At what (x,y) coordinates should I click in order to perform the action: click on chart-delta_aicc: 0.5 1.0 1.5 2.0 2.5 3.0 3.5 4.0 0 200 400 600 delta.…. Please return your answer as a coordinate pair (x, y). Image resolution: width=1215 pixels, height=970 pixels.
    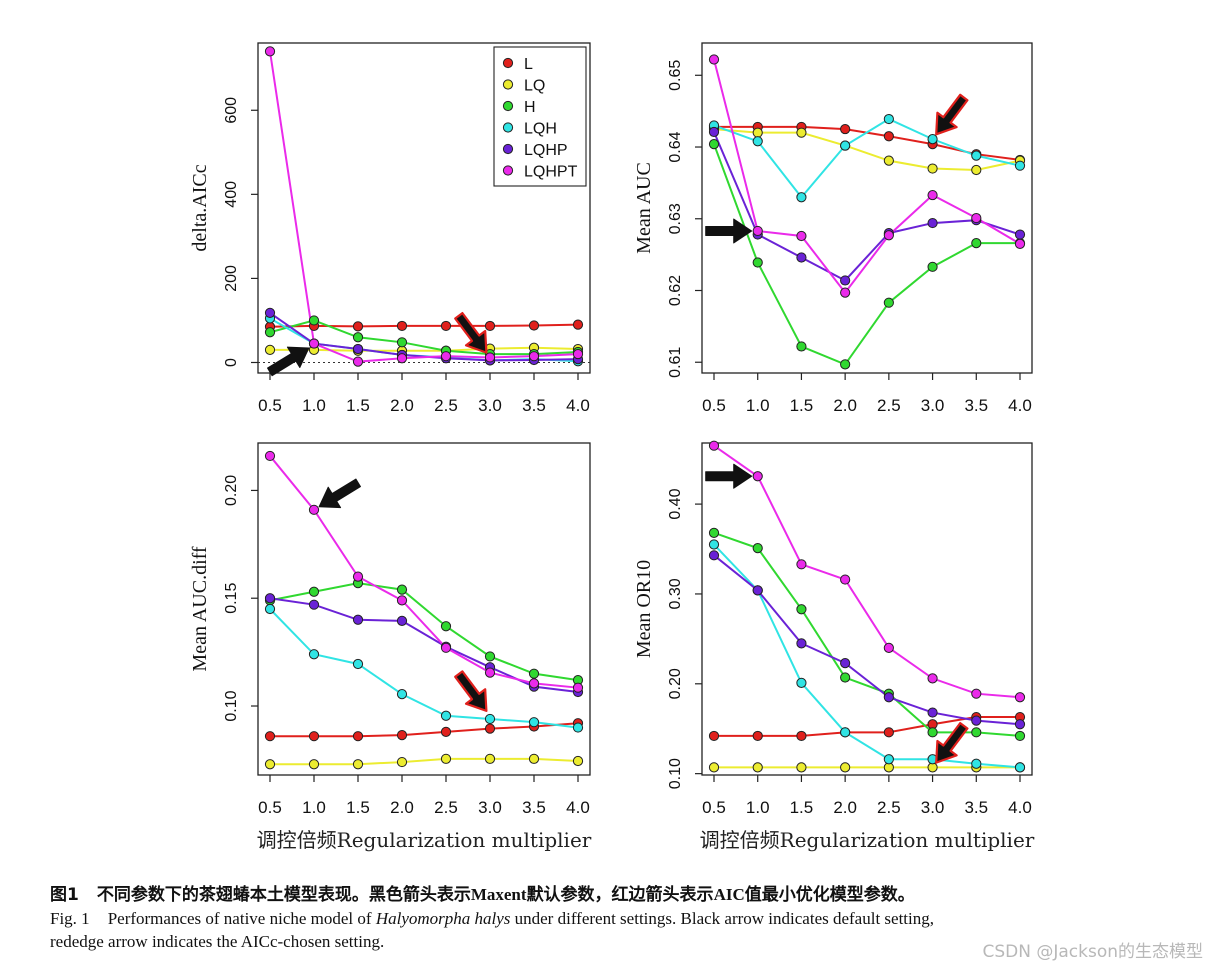
    Looking at the image, I should click on (390, 228).